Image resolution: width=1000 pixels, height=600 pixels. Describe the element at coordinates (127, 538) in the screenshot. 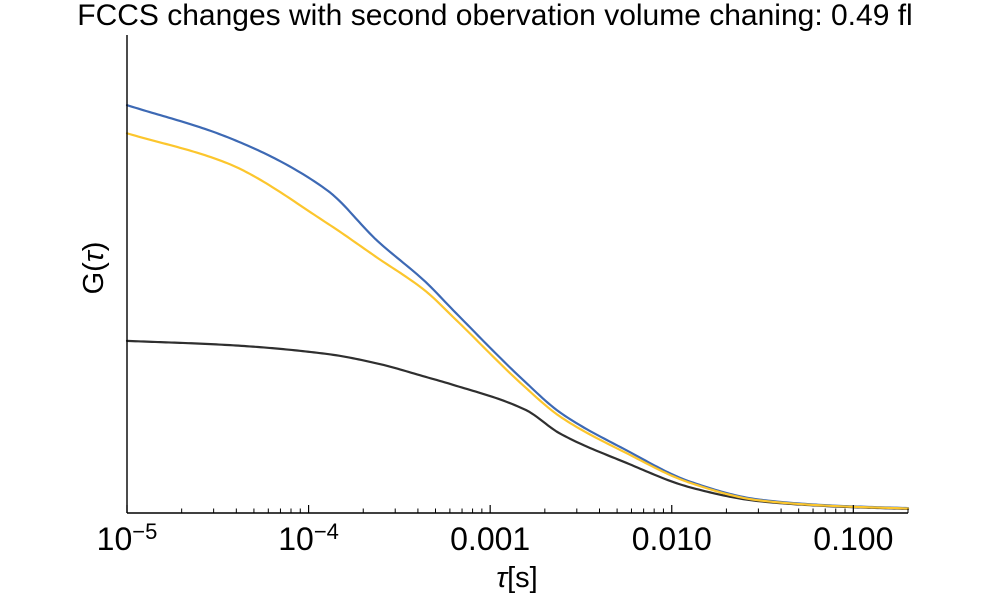

I see `x-tick-label: 10⁻⁵` at that location.